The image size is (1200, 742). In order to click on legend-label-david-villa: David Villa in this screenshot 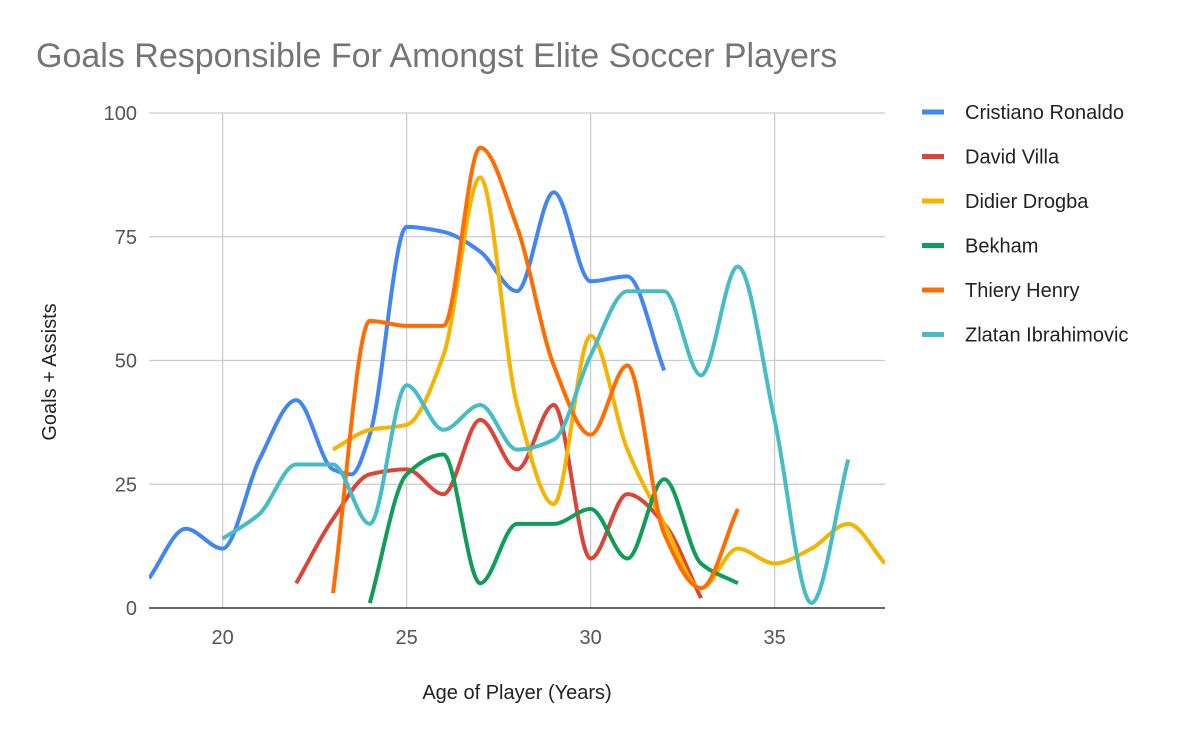, I will do `click(1012, 158)`.